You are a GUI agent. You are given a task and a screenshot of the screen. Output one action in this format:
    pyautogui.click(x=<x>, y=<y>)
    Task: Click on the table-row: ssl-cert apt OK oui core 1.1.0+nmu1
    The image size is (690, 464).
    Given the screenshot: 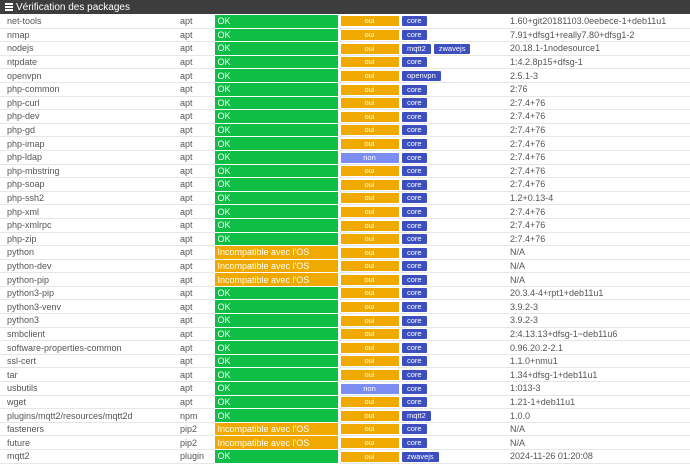 What is the action you would take?
    pyautogui.click(x=345, y=361)
    